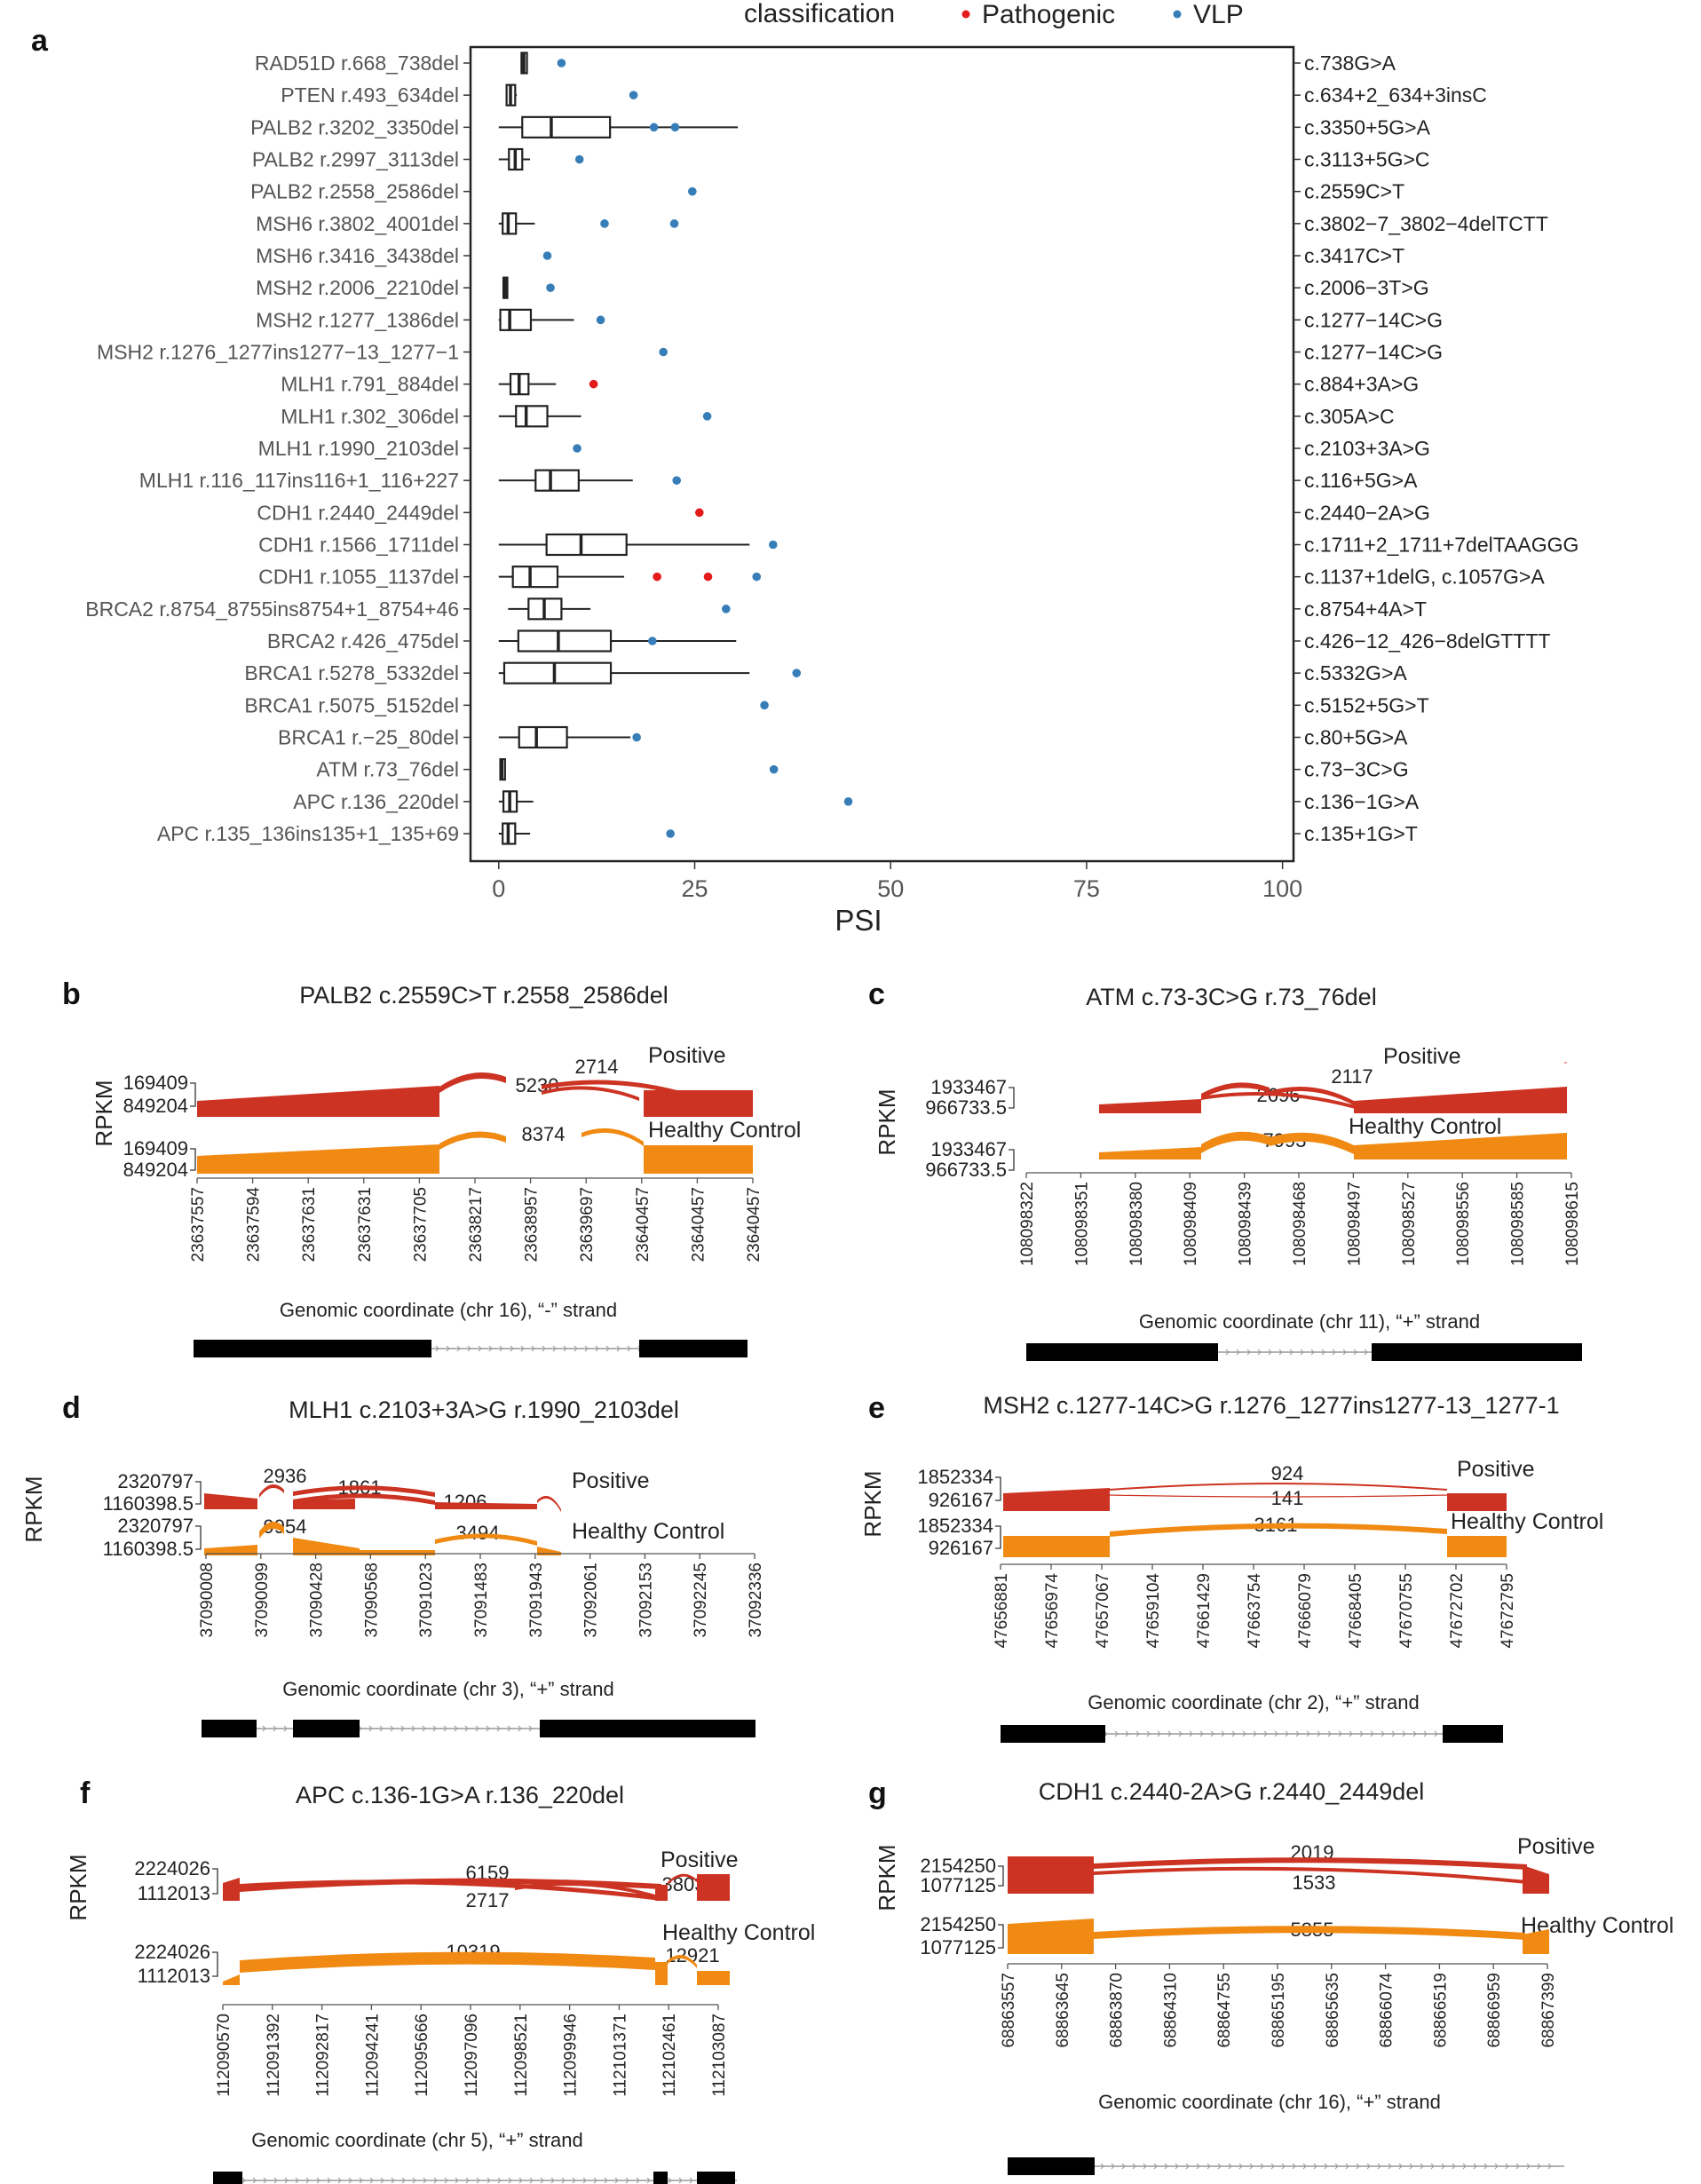 The image size is (1701, 2184). Describe the element at coordinates (1314, 1883) in the screenshot. I see `junction-count-label: 1533` at that location.